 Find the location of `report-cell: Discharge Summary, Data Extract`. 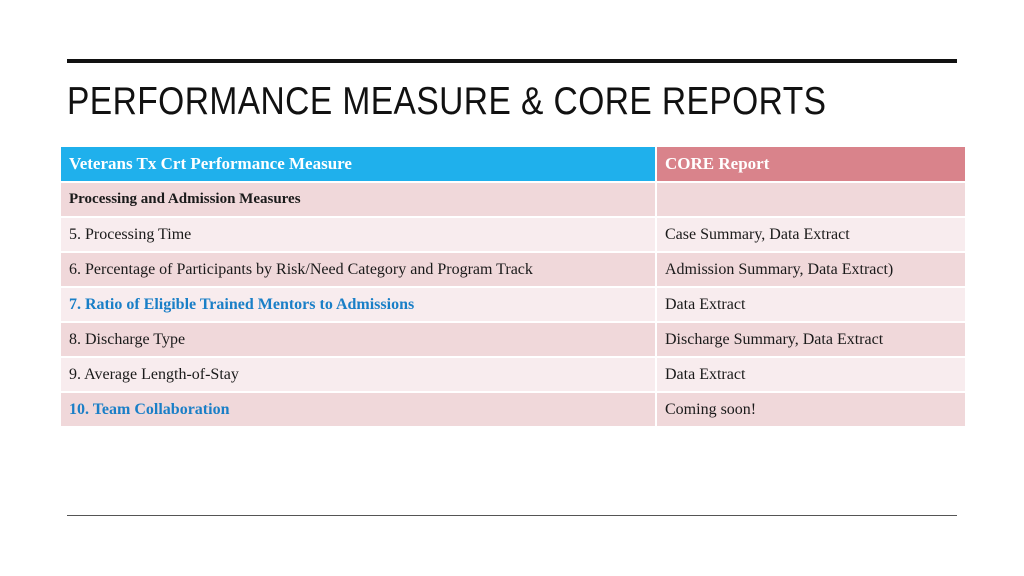

report-cell: Discharge Summary, Data Extract is located at coordinates (811, 339).